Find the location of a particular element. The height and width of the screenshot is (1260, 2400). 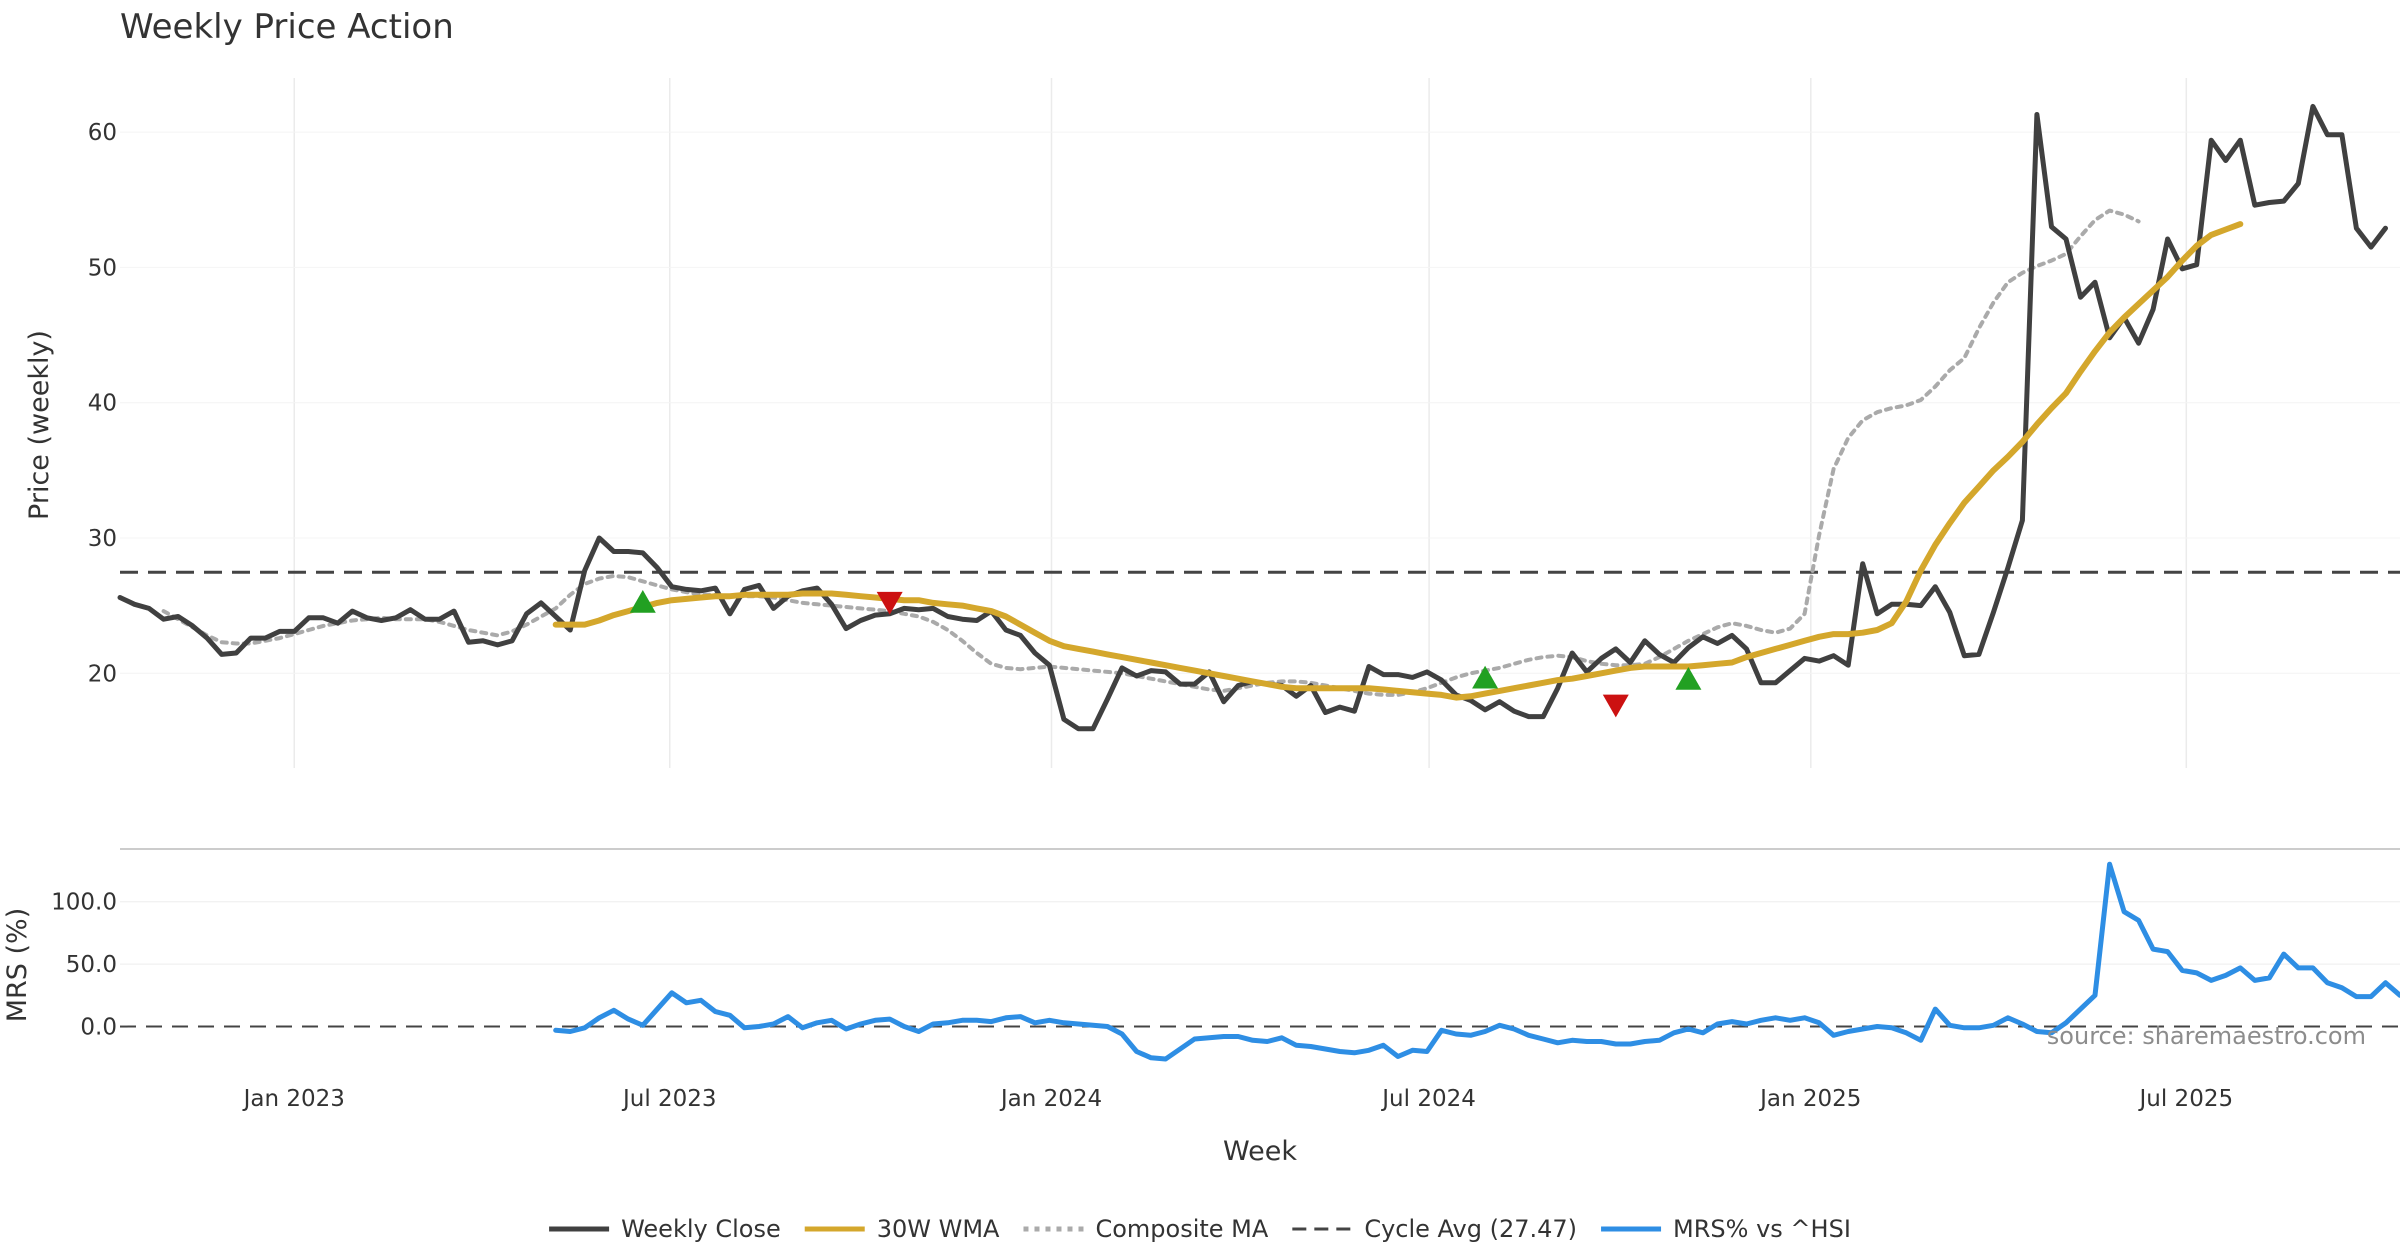

mrs-axis-title: MRS (%) is located at coordinates (17, 965).